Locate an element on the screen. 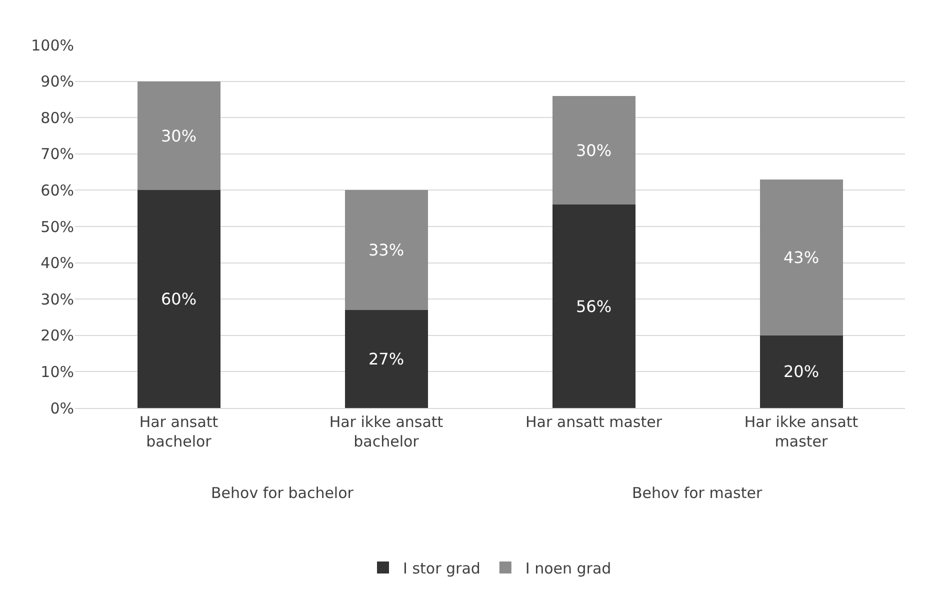 This screenshot has height=596, width=944. x-tick-label: Har ansatt master is located at coordinates (594, 422).